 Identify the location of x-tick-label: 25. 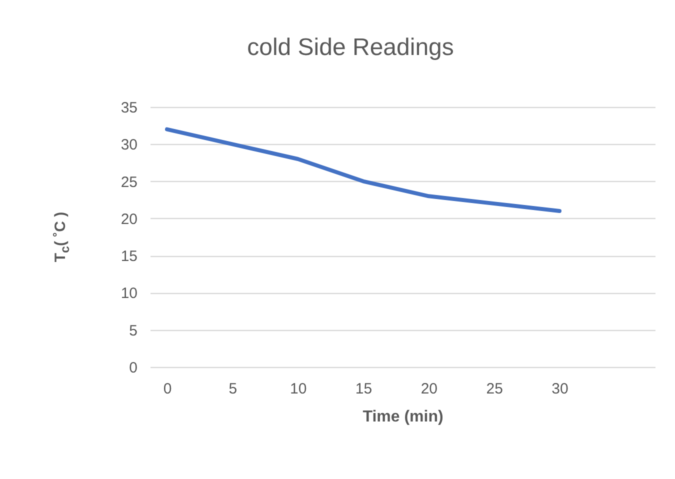
(494, 389).